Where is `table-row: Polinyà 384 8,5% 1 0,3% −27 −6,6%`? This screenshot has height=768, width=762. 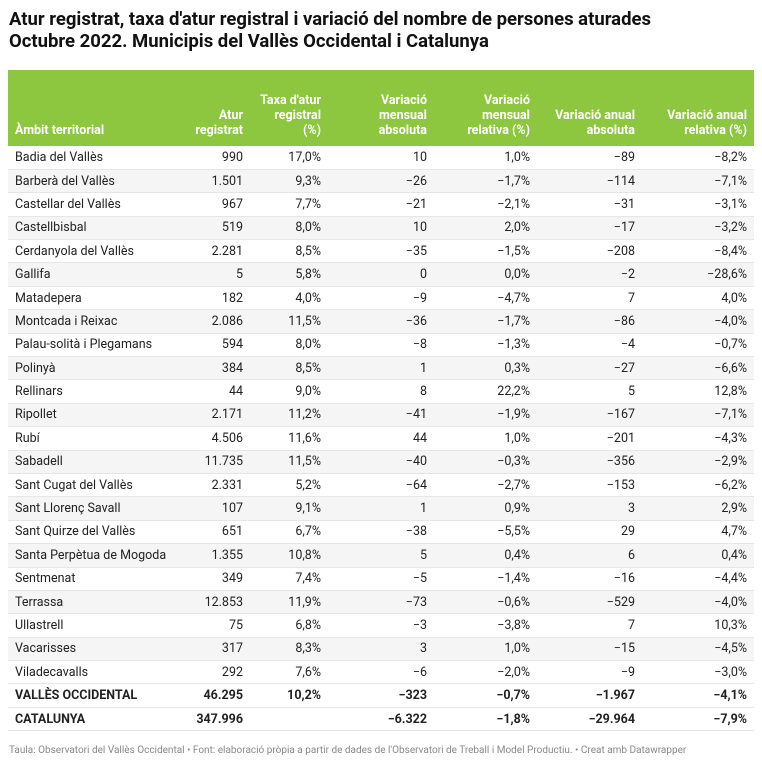 table-row: Polinyà 384 8,5% 1 0,3% −27 −6,6% is located at coordinates (381, 368).